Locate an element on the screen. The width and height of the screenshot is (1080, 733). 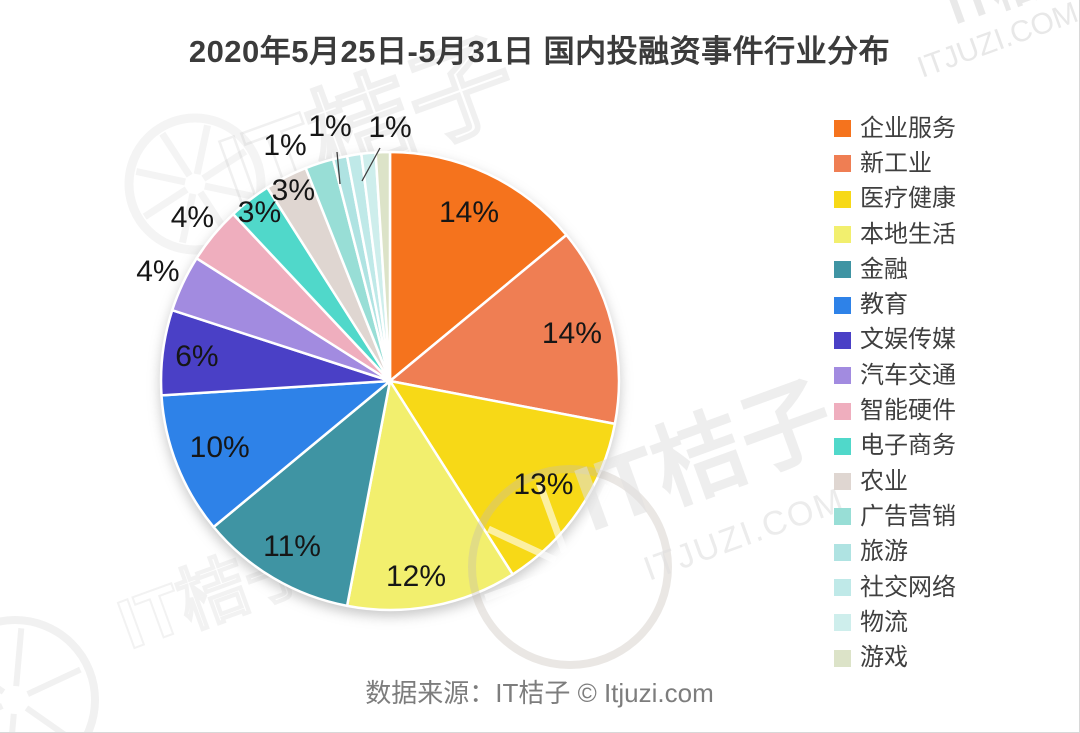
chart-title: 2020年5月25日-5月31日 国内投融资事件行业分布 is located at coordinates (539, 51).